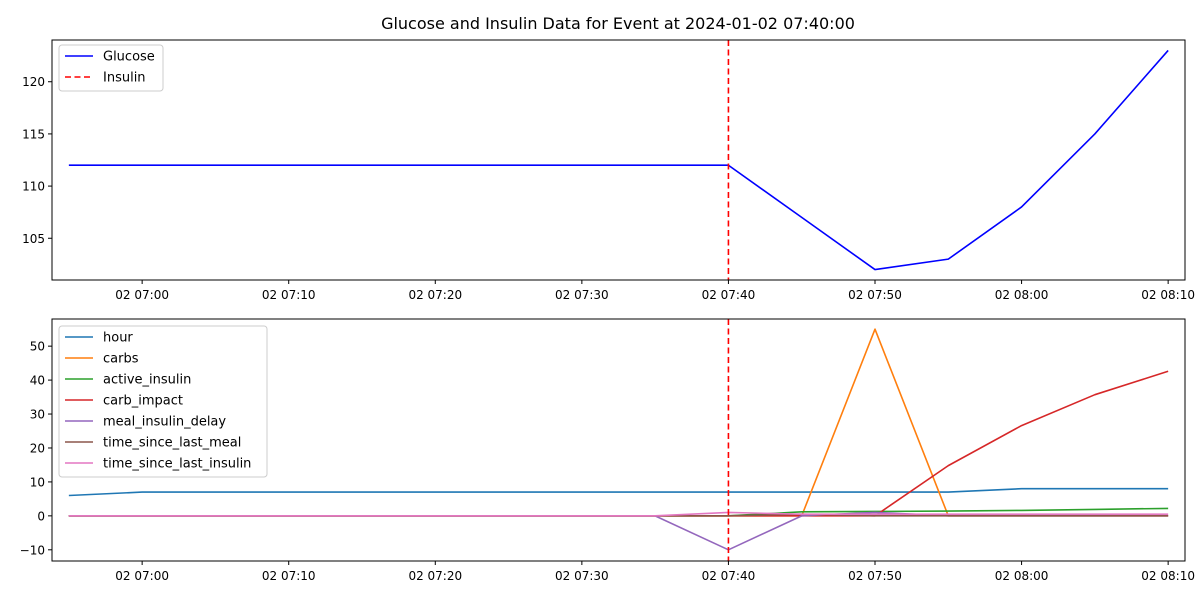 The image size is (1200, 600). I want to click on legend-label: Glucose, so click(129, 57).